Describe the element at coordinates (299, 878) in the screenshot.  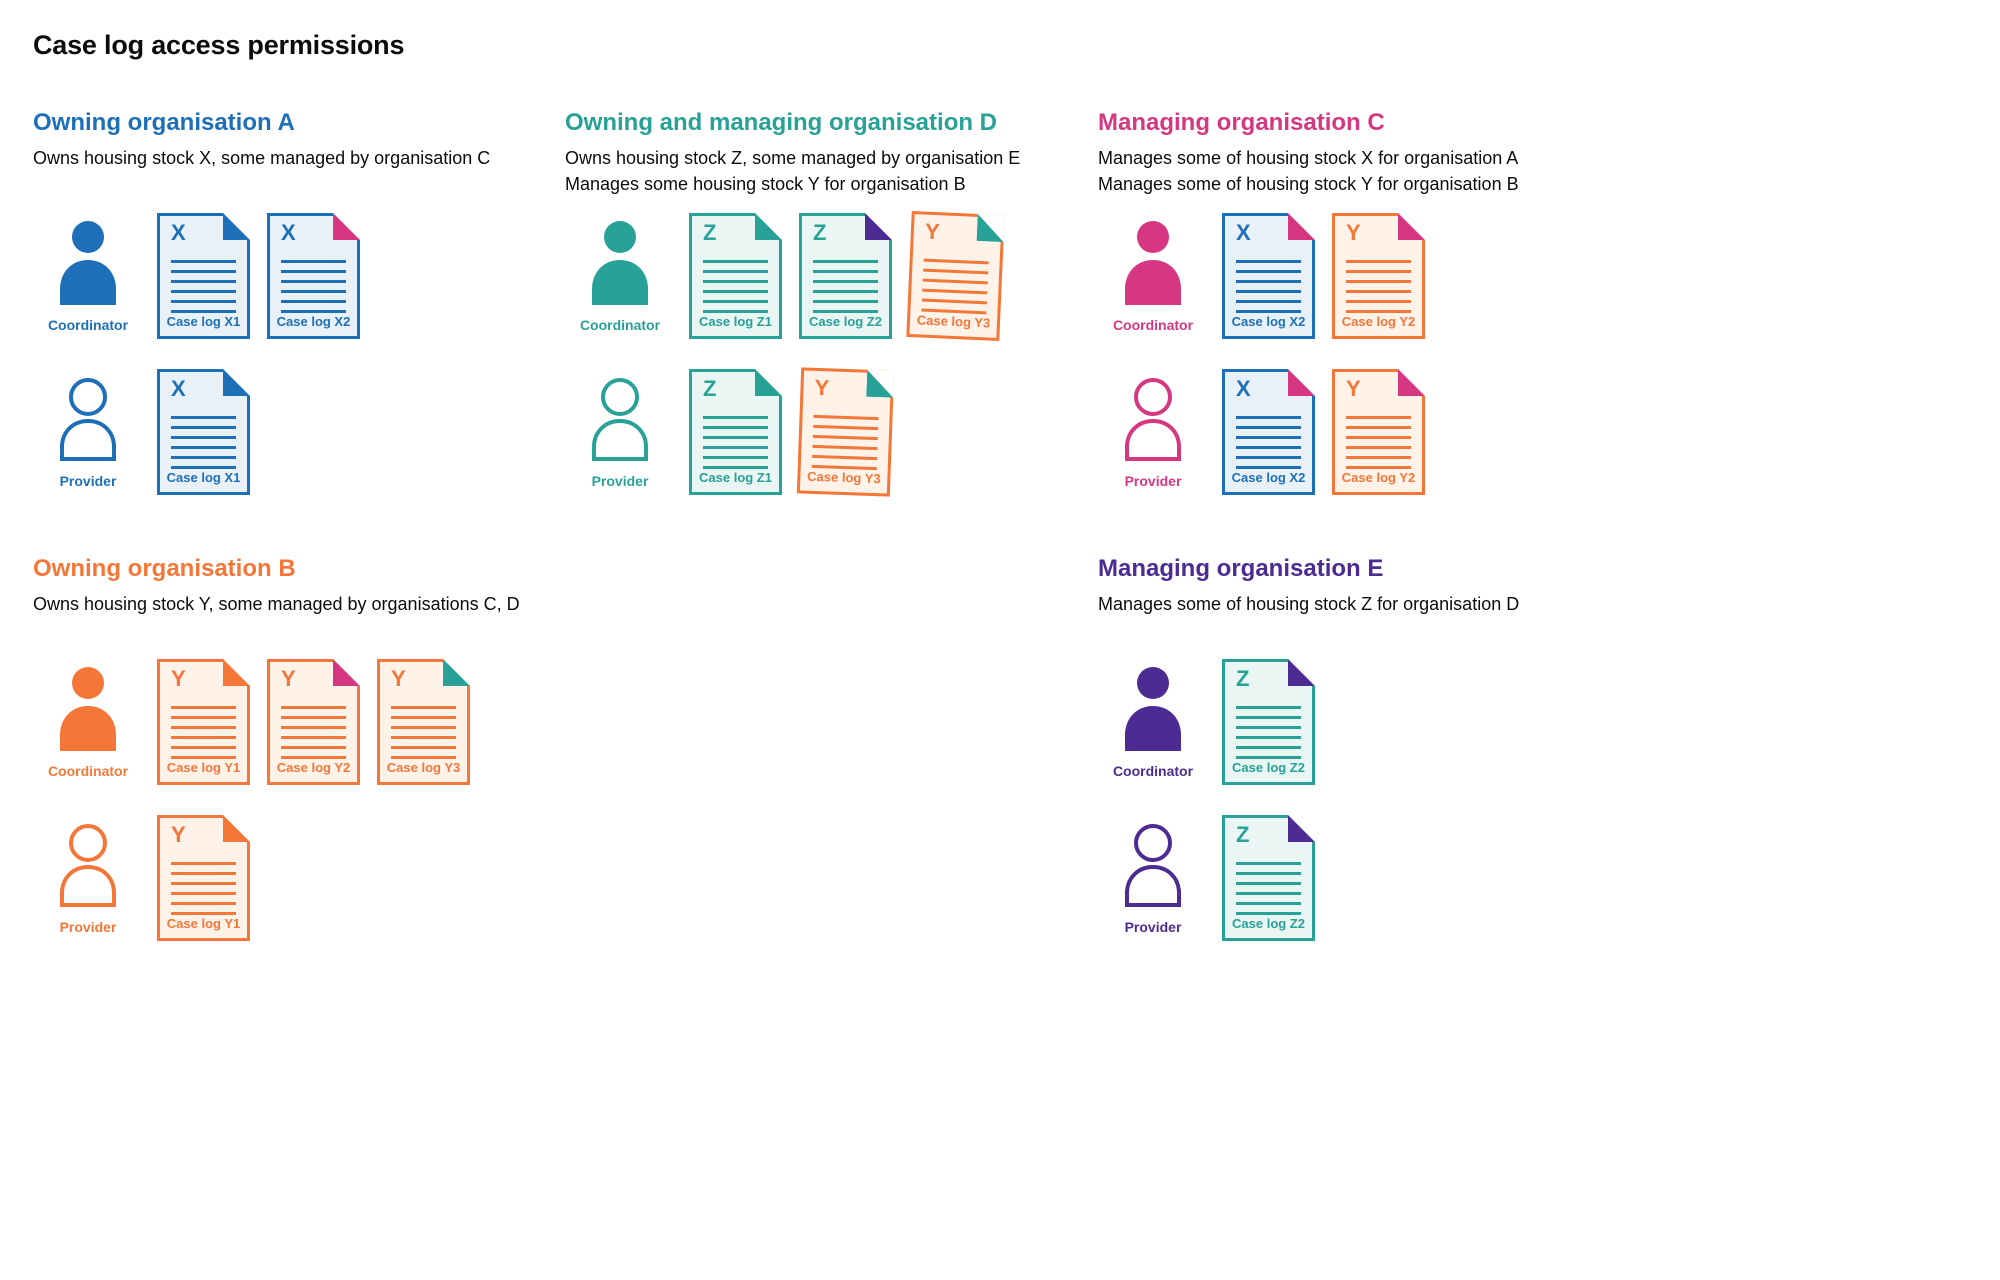
I see `permission-row: Provider Y Case log Y1` at that location.